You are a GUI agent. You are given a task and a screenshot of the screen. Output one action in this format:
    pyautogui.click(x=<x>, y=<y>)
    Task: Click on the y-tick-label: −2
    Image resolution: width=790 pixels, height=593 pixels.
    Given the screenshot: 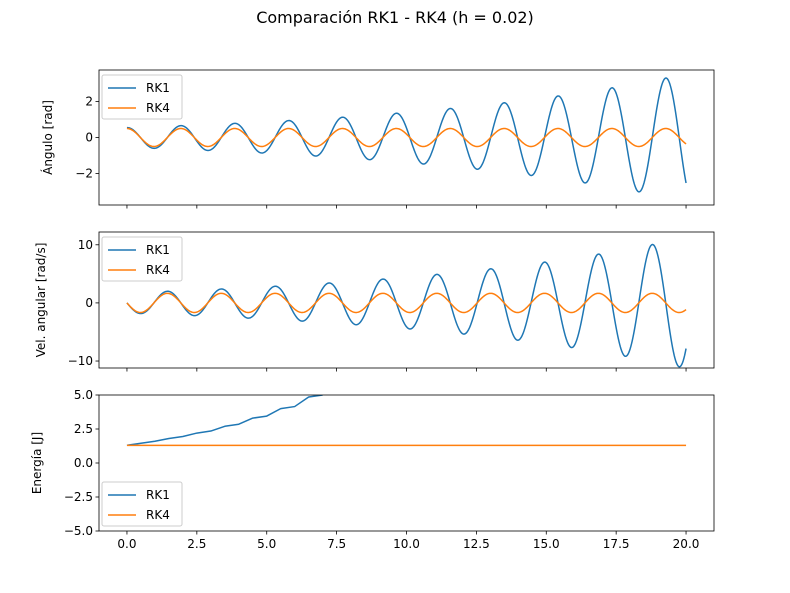 What is the action you would take?
    pyautogui.click(x=84, y=174)
    